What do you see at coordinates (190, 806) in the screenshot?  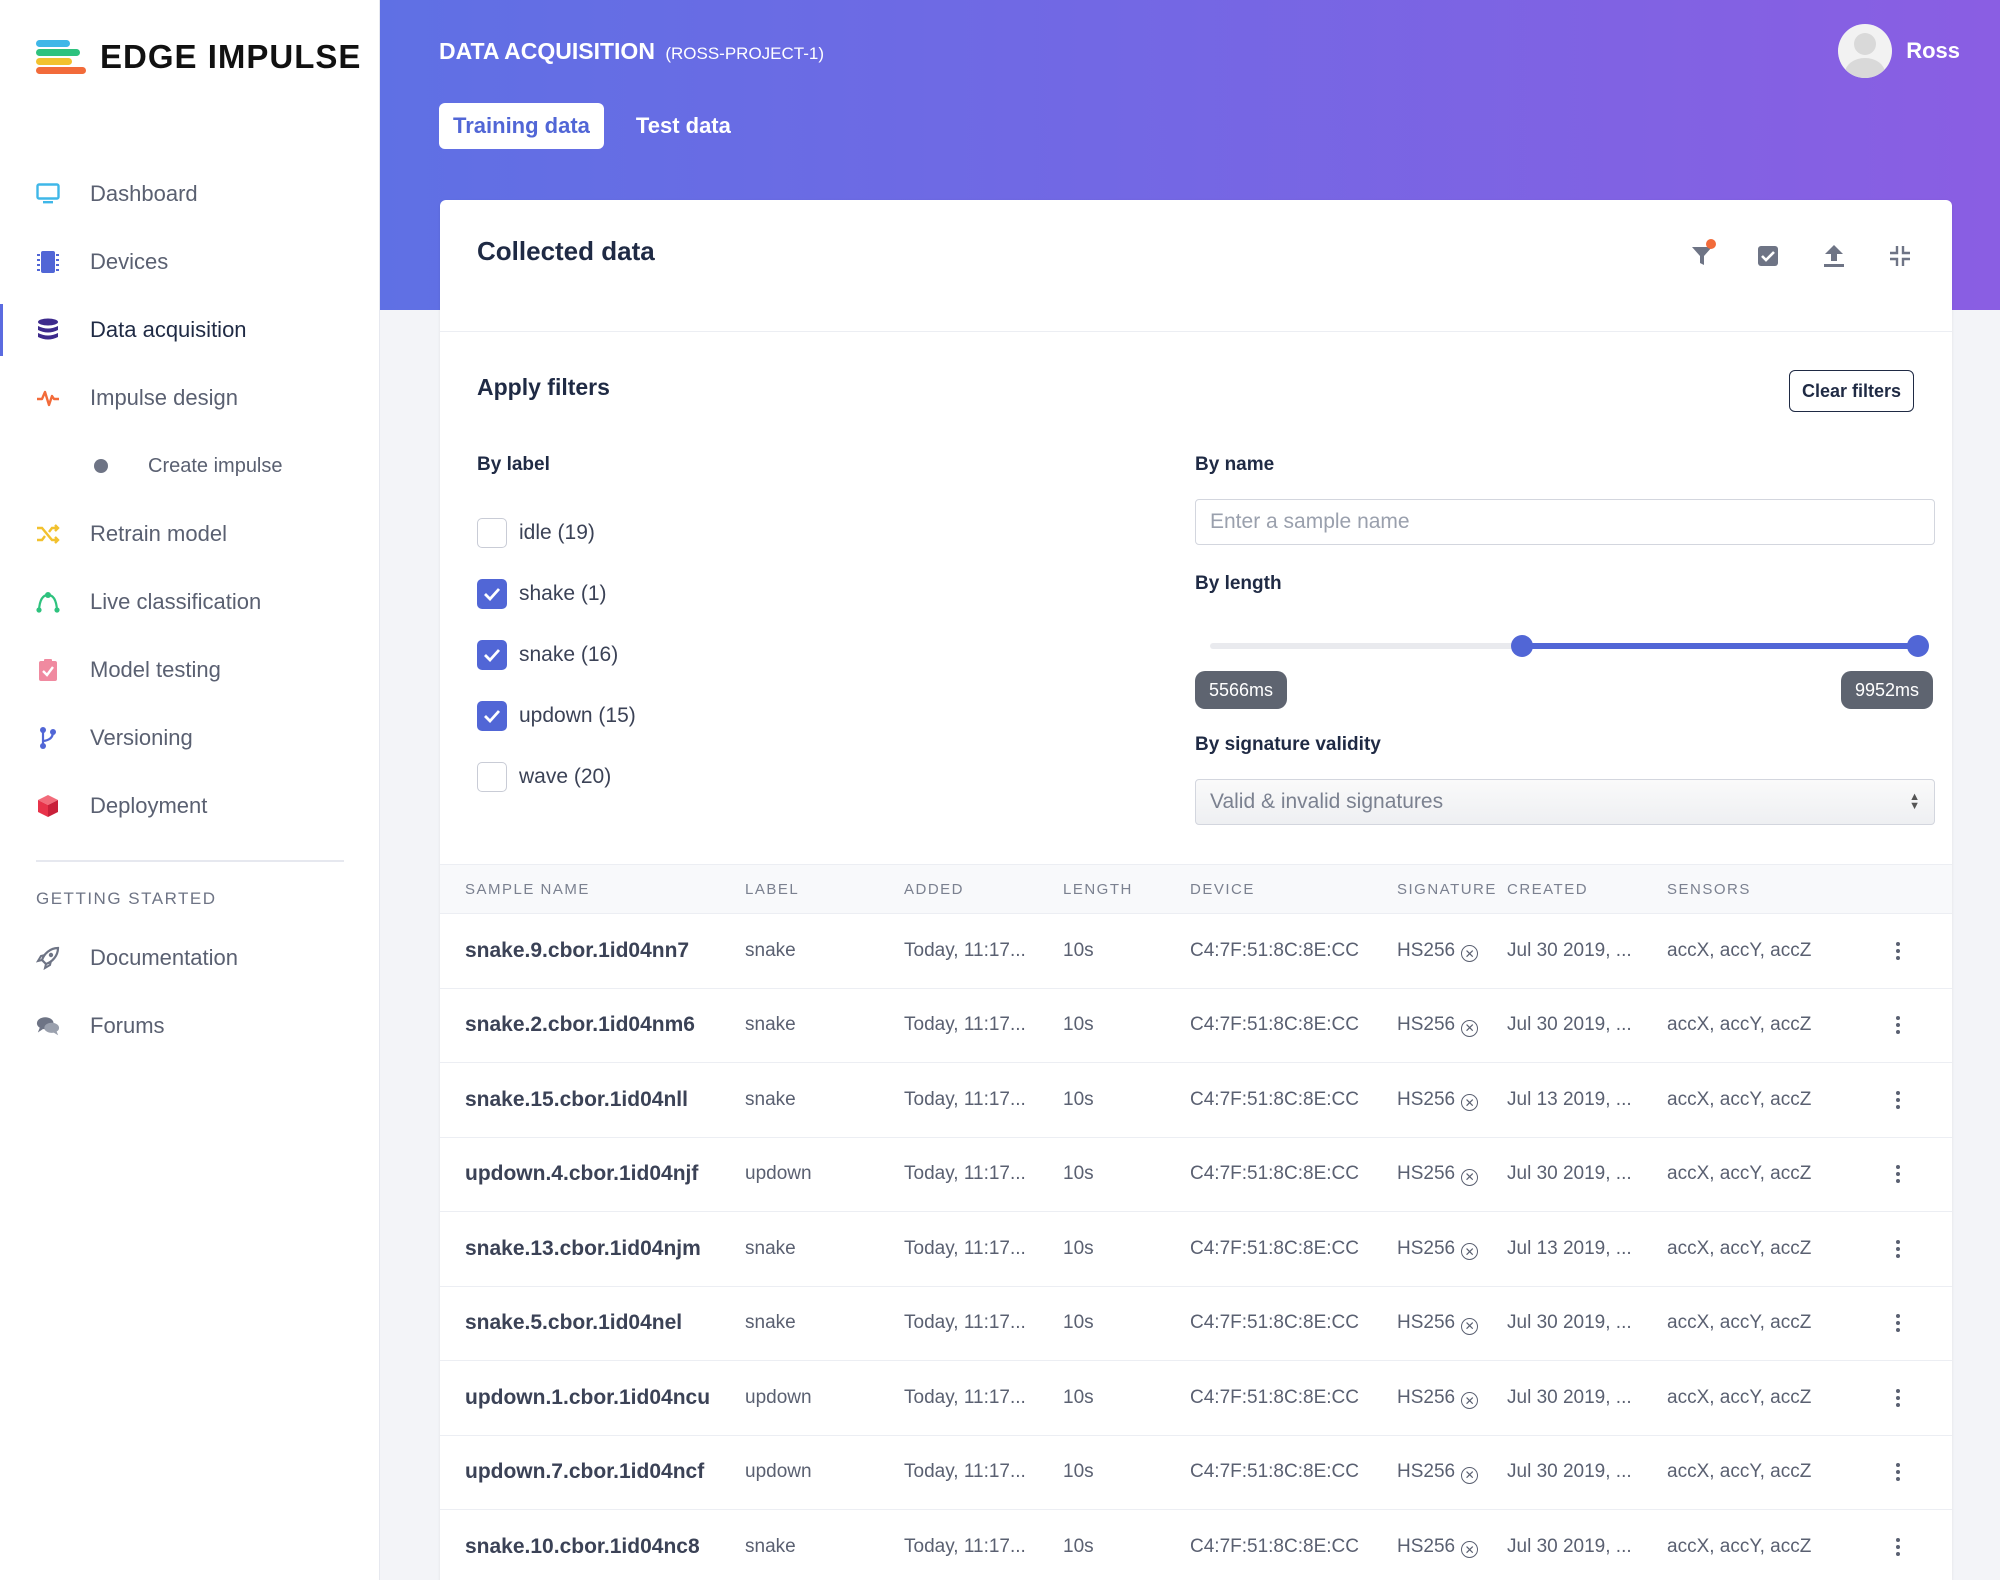 I see `sidebar-item-deployment: Deployment` at bounding box center [190, 806].